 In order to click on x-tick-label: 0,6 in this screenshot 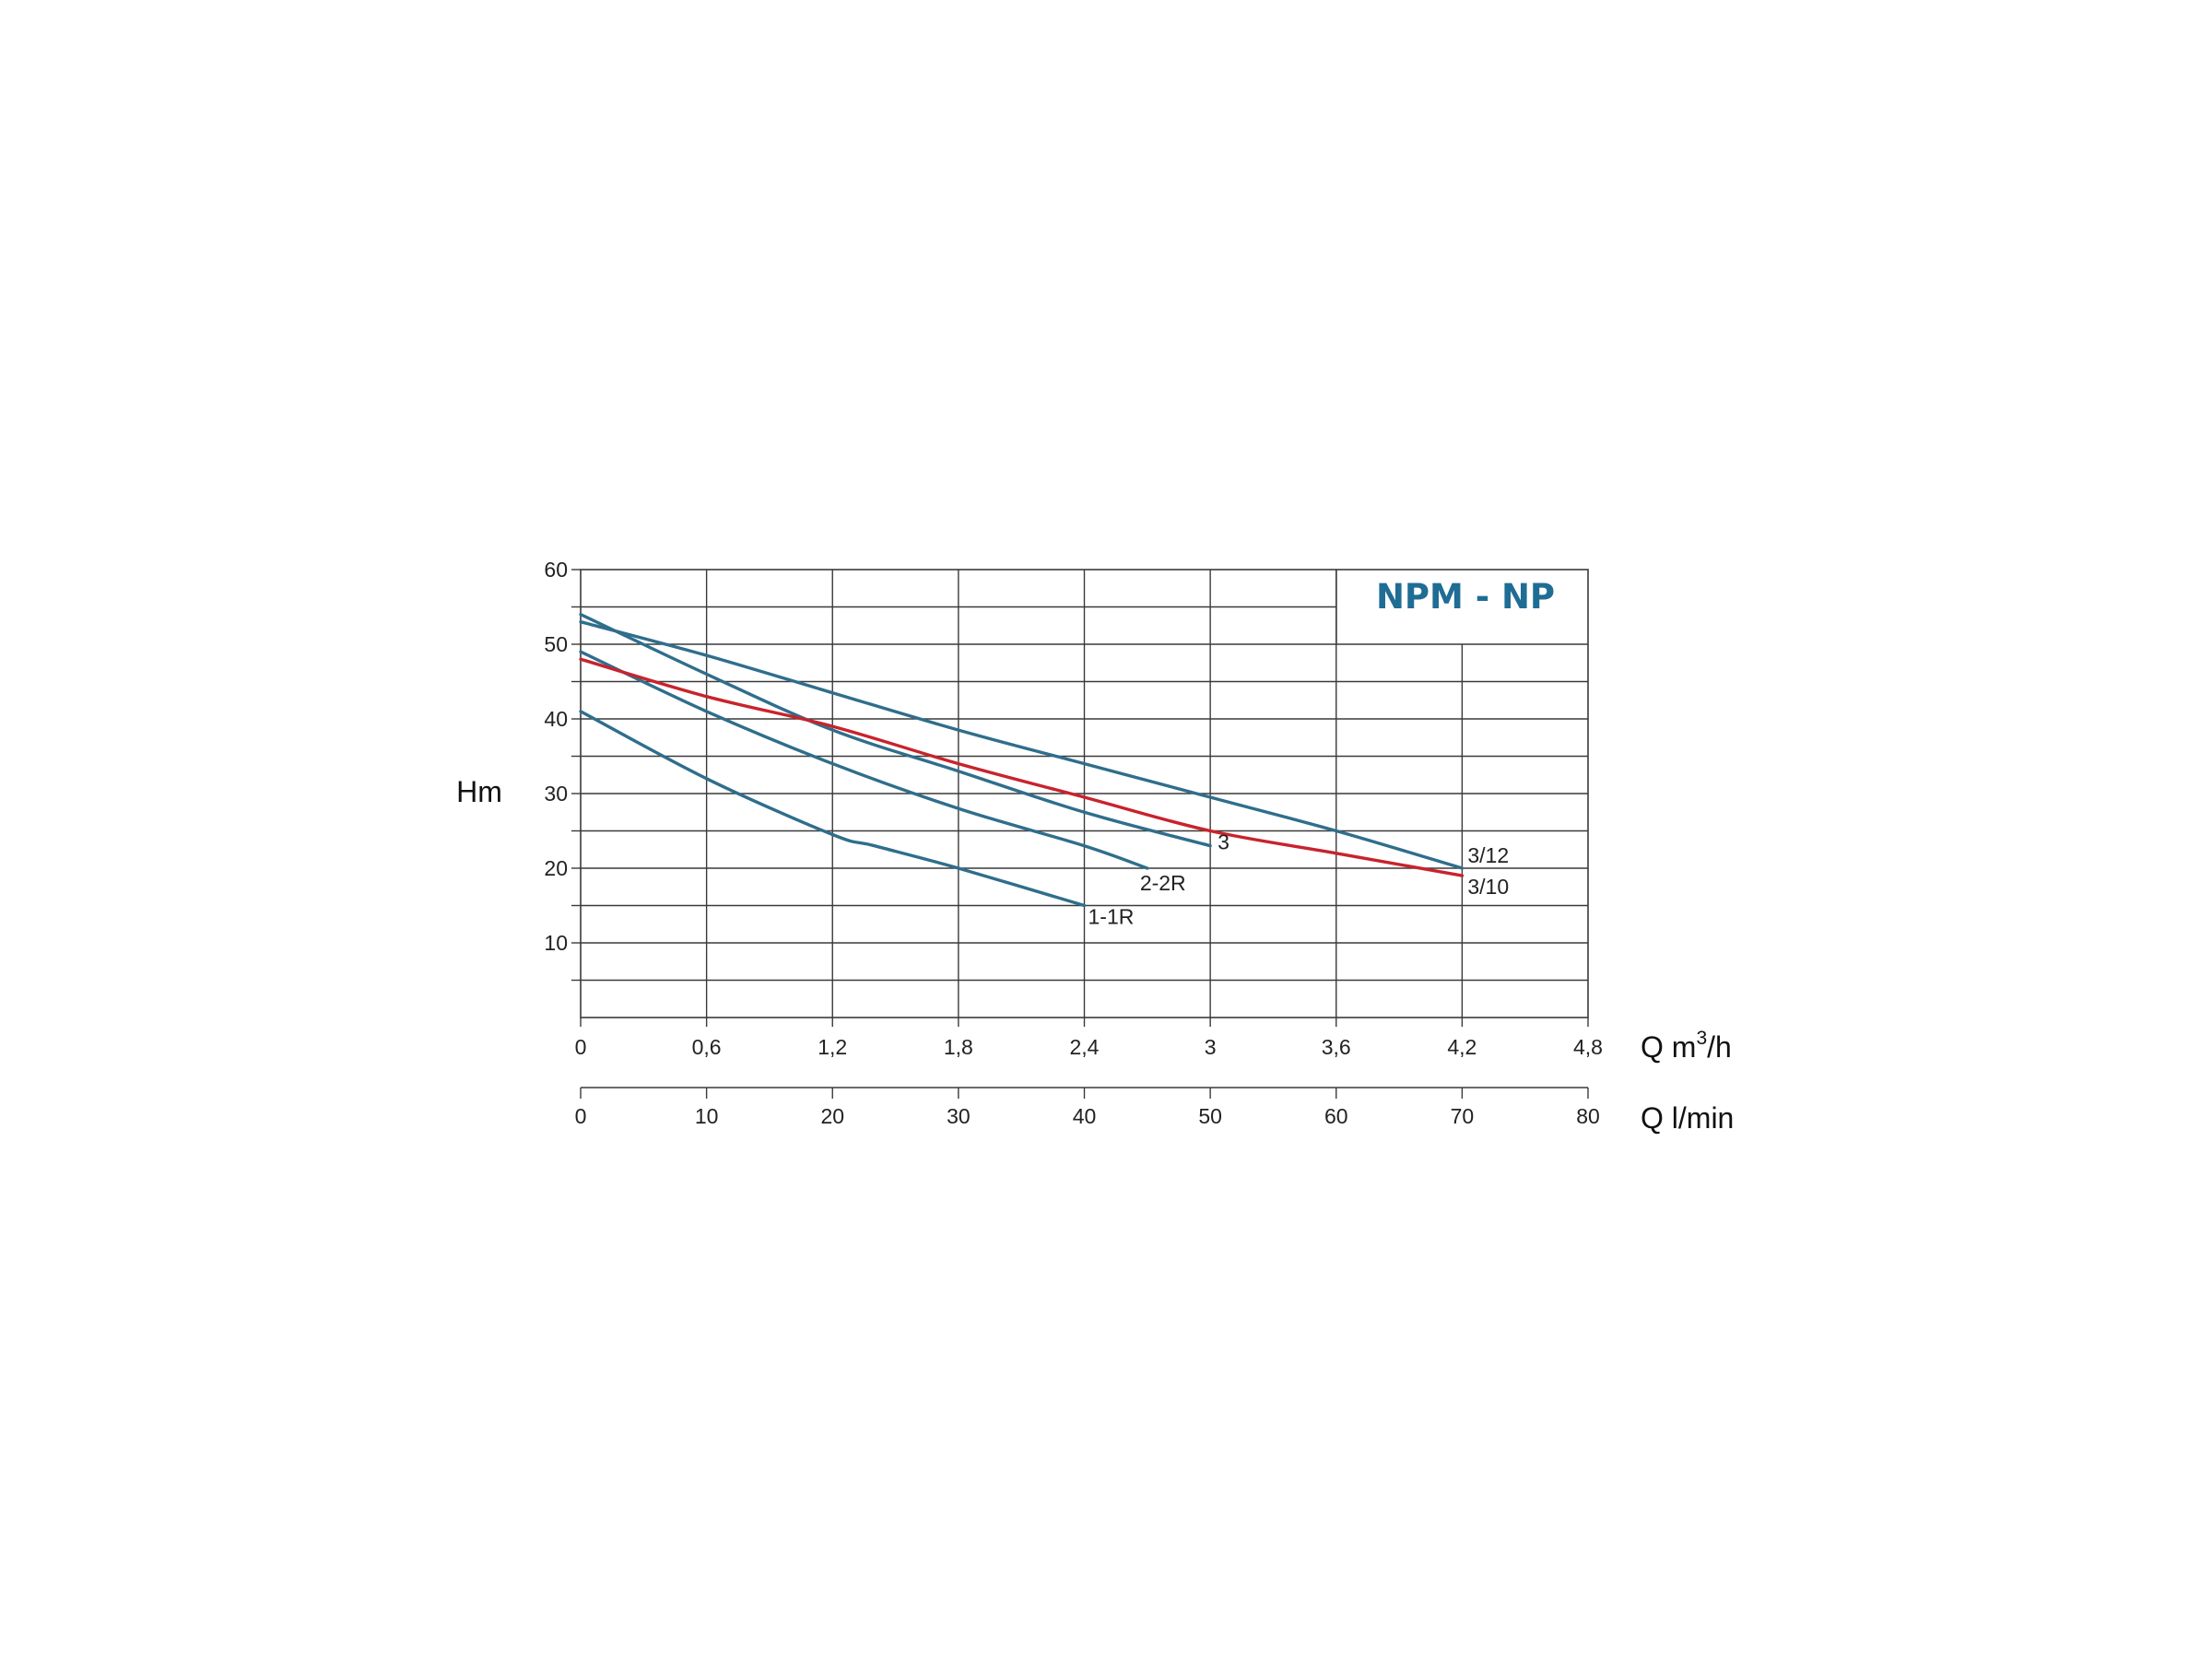, I will do `click(707, 1047)`.